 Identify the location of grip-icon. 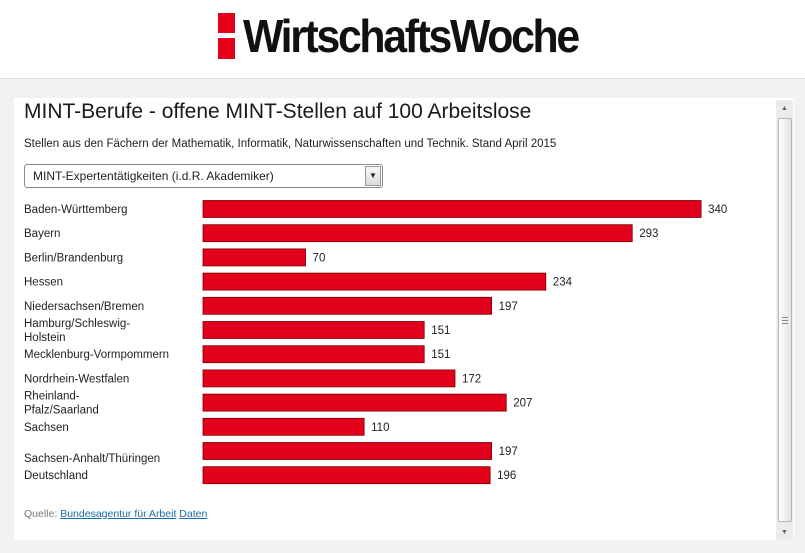
(785, 320).